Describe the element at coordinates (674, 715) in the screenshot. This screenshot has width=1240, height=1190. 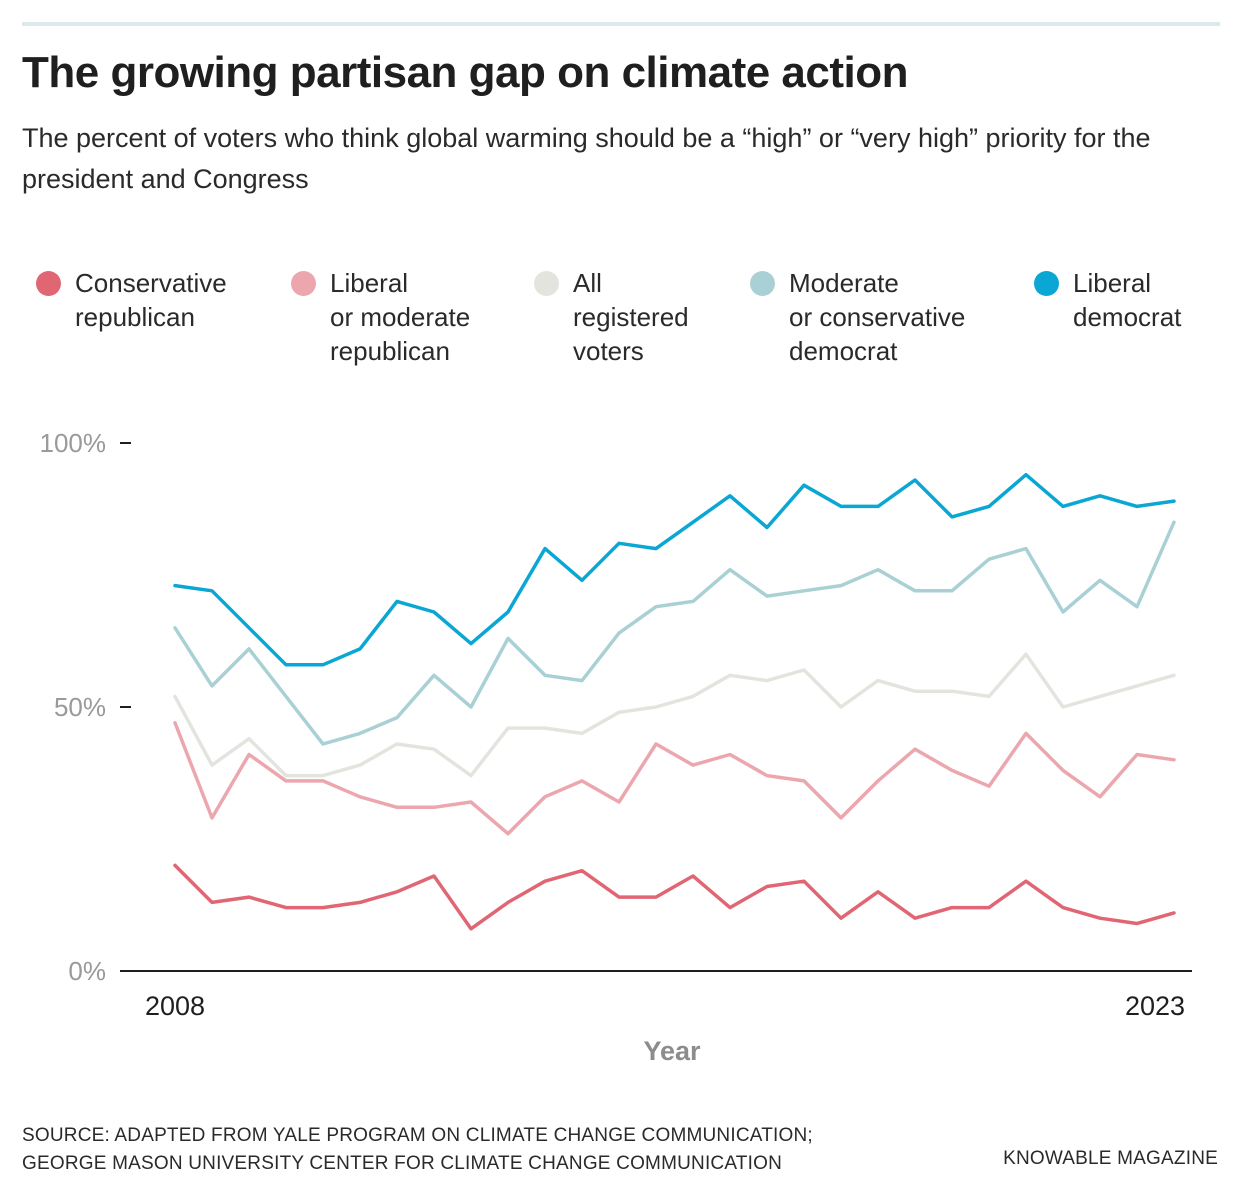
I see `series-line-all-registered-voters` at that location.